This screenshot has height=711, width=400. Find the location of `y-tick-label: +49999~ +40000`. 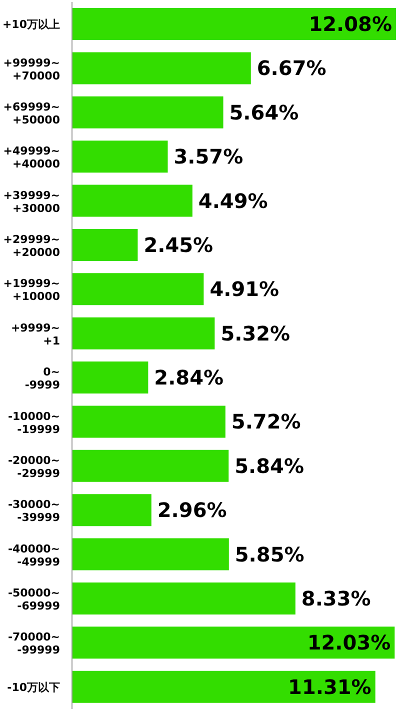

y-tick-label: +49999~ +40000 is located at coordinates (31, 157).